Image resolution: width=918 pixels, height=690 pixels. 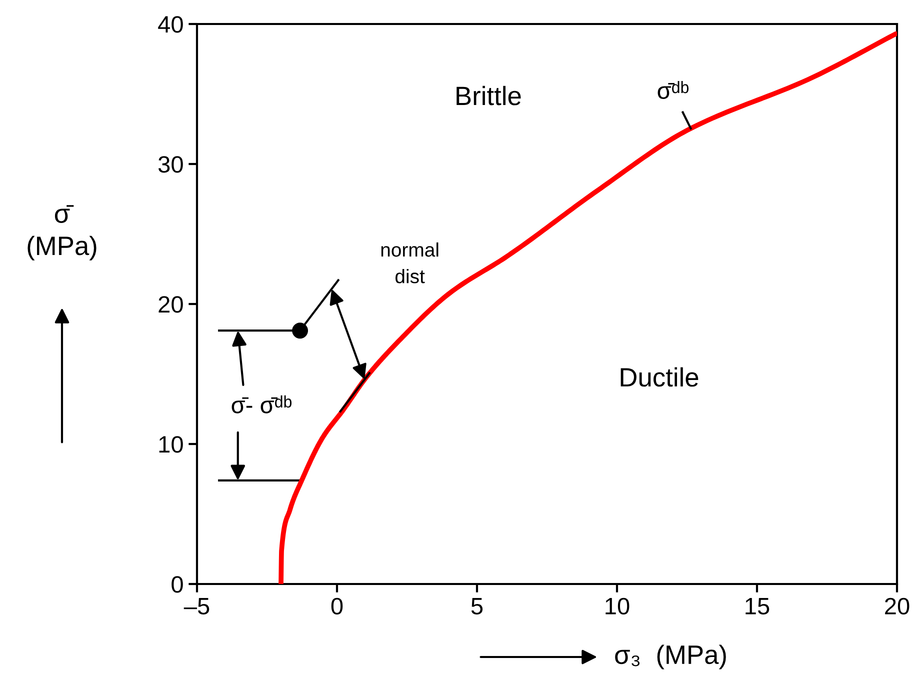 I want to click on x-tick-label: 0, so click(x=337, y=606).